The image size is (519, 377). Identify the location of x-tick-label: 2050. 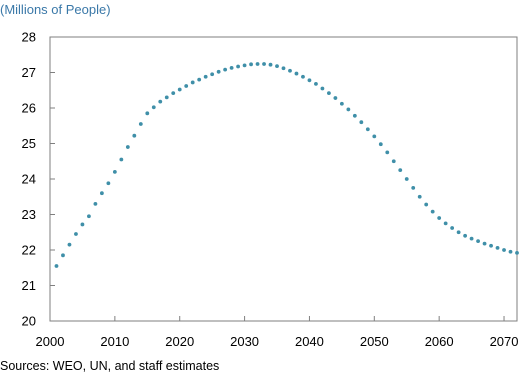
(374, 341).